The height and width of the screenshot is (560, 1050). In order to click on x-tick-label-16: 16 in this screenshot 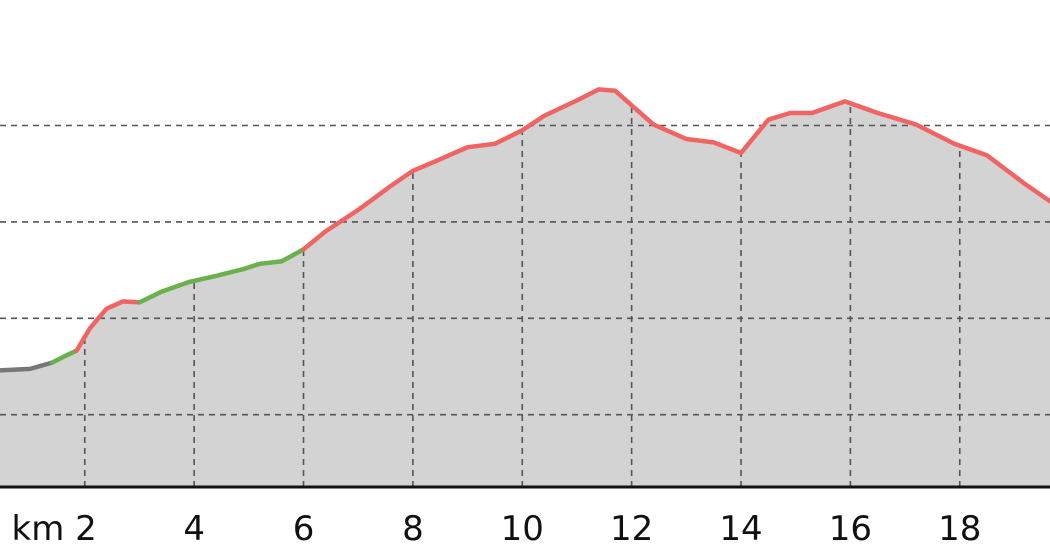, I will do `click(850, 529)`.